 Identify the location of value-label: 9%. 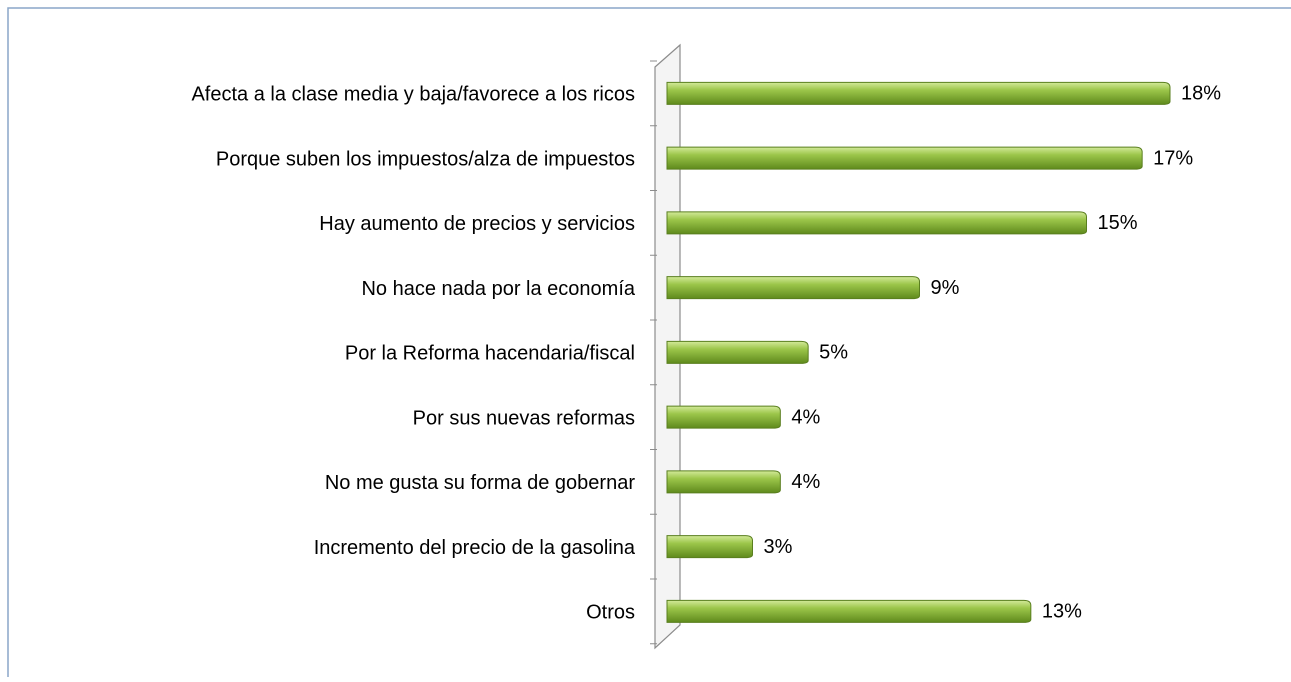
(945, 288).